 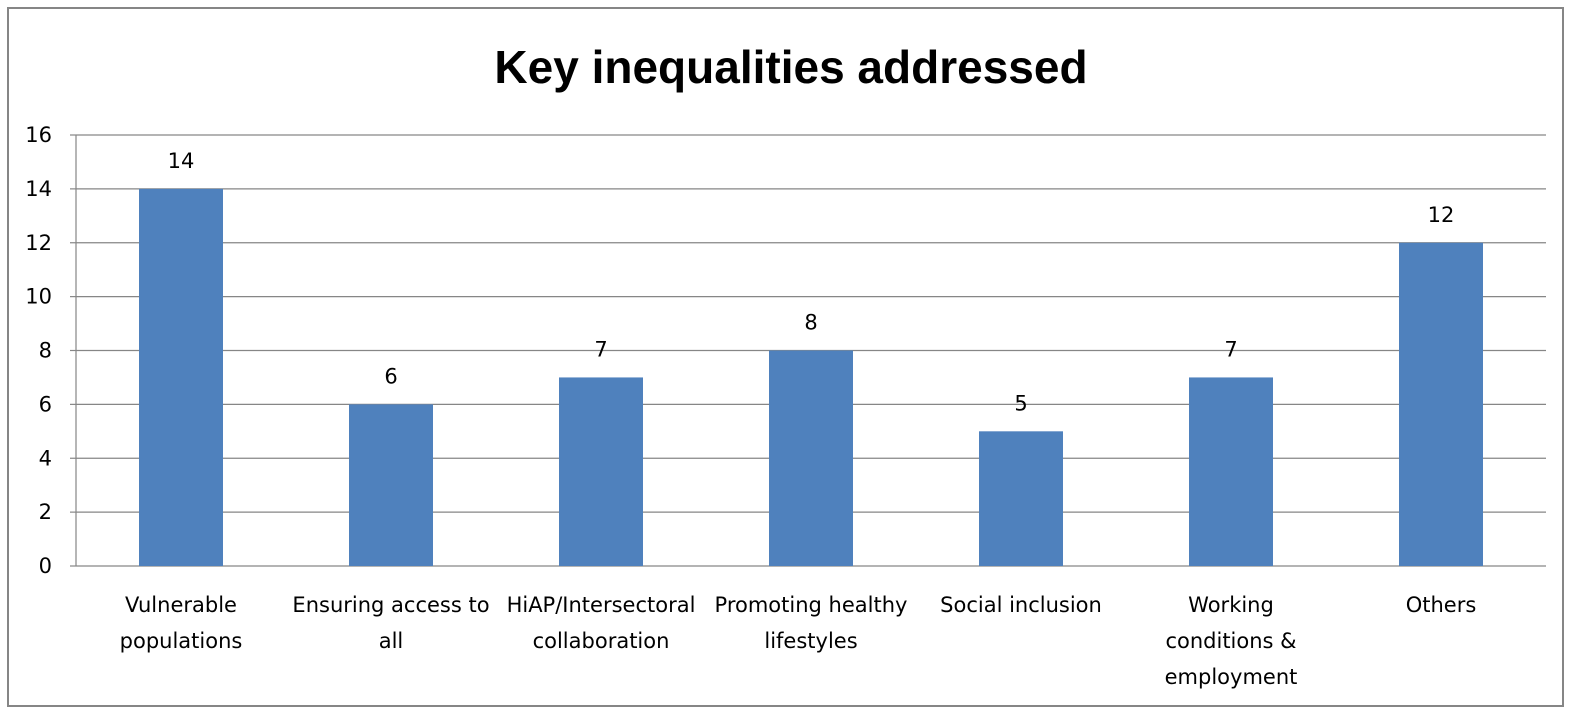 I want to click on chart-title: Key inequalities addressed, so click(x=790, y=67).